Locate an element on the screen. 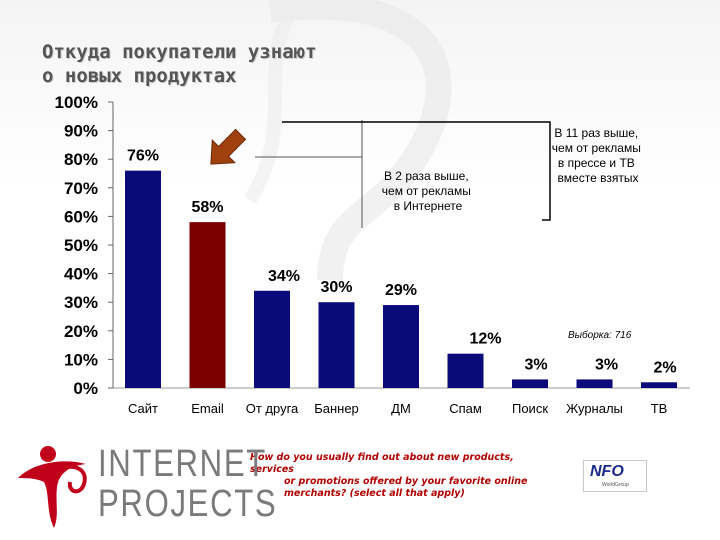 This screenshot has height=540, width=720. nfo-logo-text: NFO is located at coordinates (607, 471).